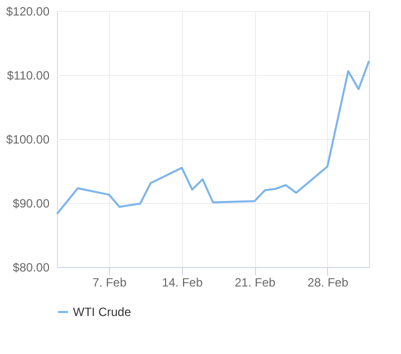 This screenshot has height=354, width=401. Describe the element at coordinates (102, 312) in the screenshot. I see `legend-label: WTI Crude` at that location.